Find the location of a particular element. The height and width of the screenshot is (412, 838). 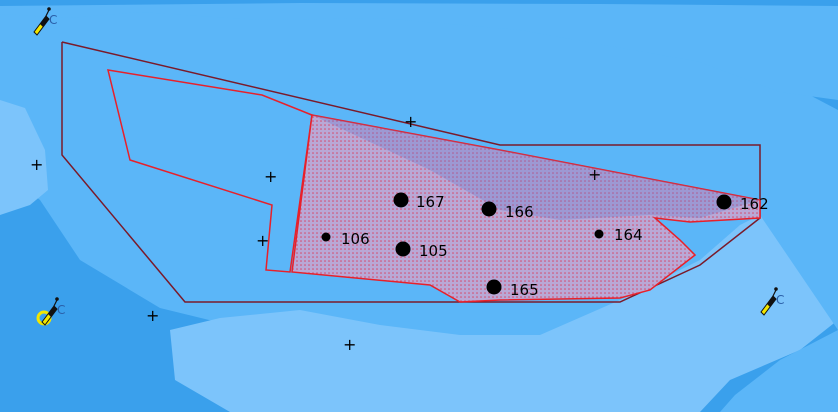

point-162: 162 is located at coordinates (742, 204).